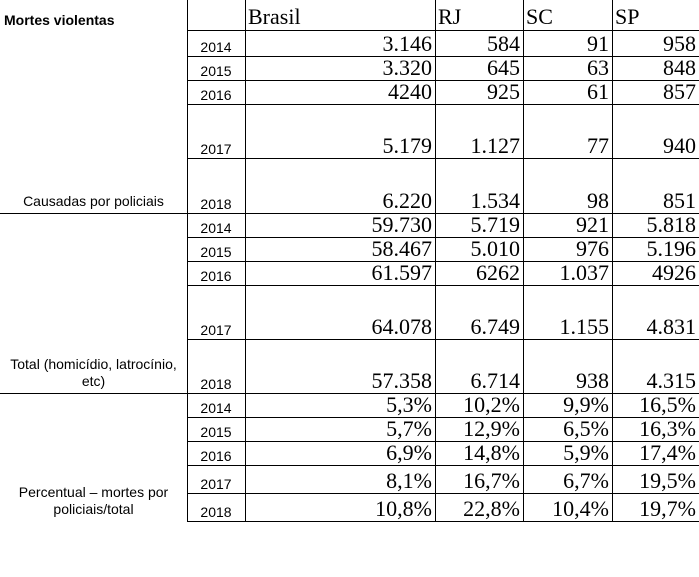  I want to click on table-cell: 4240, so click(410, 92).